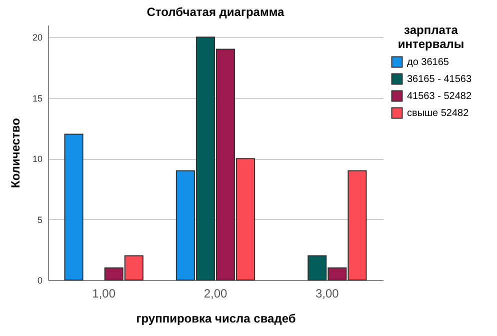  Describe the element at coordinates (439, 96) in the screenshot. I see `legend-label: 41563 - 52482` at that location.